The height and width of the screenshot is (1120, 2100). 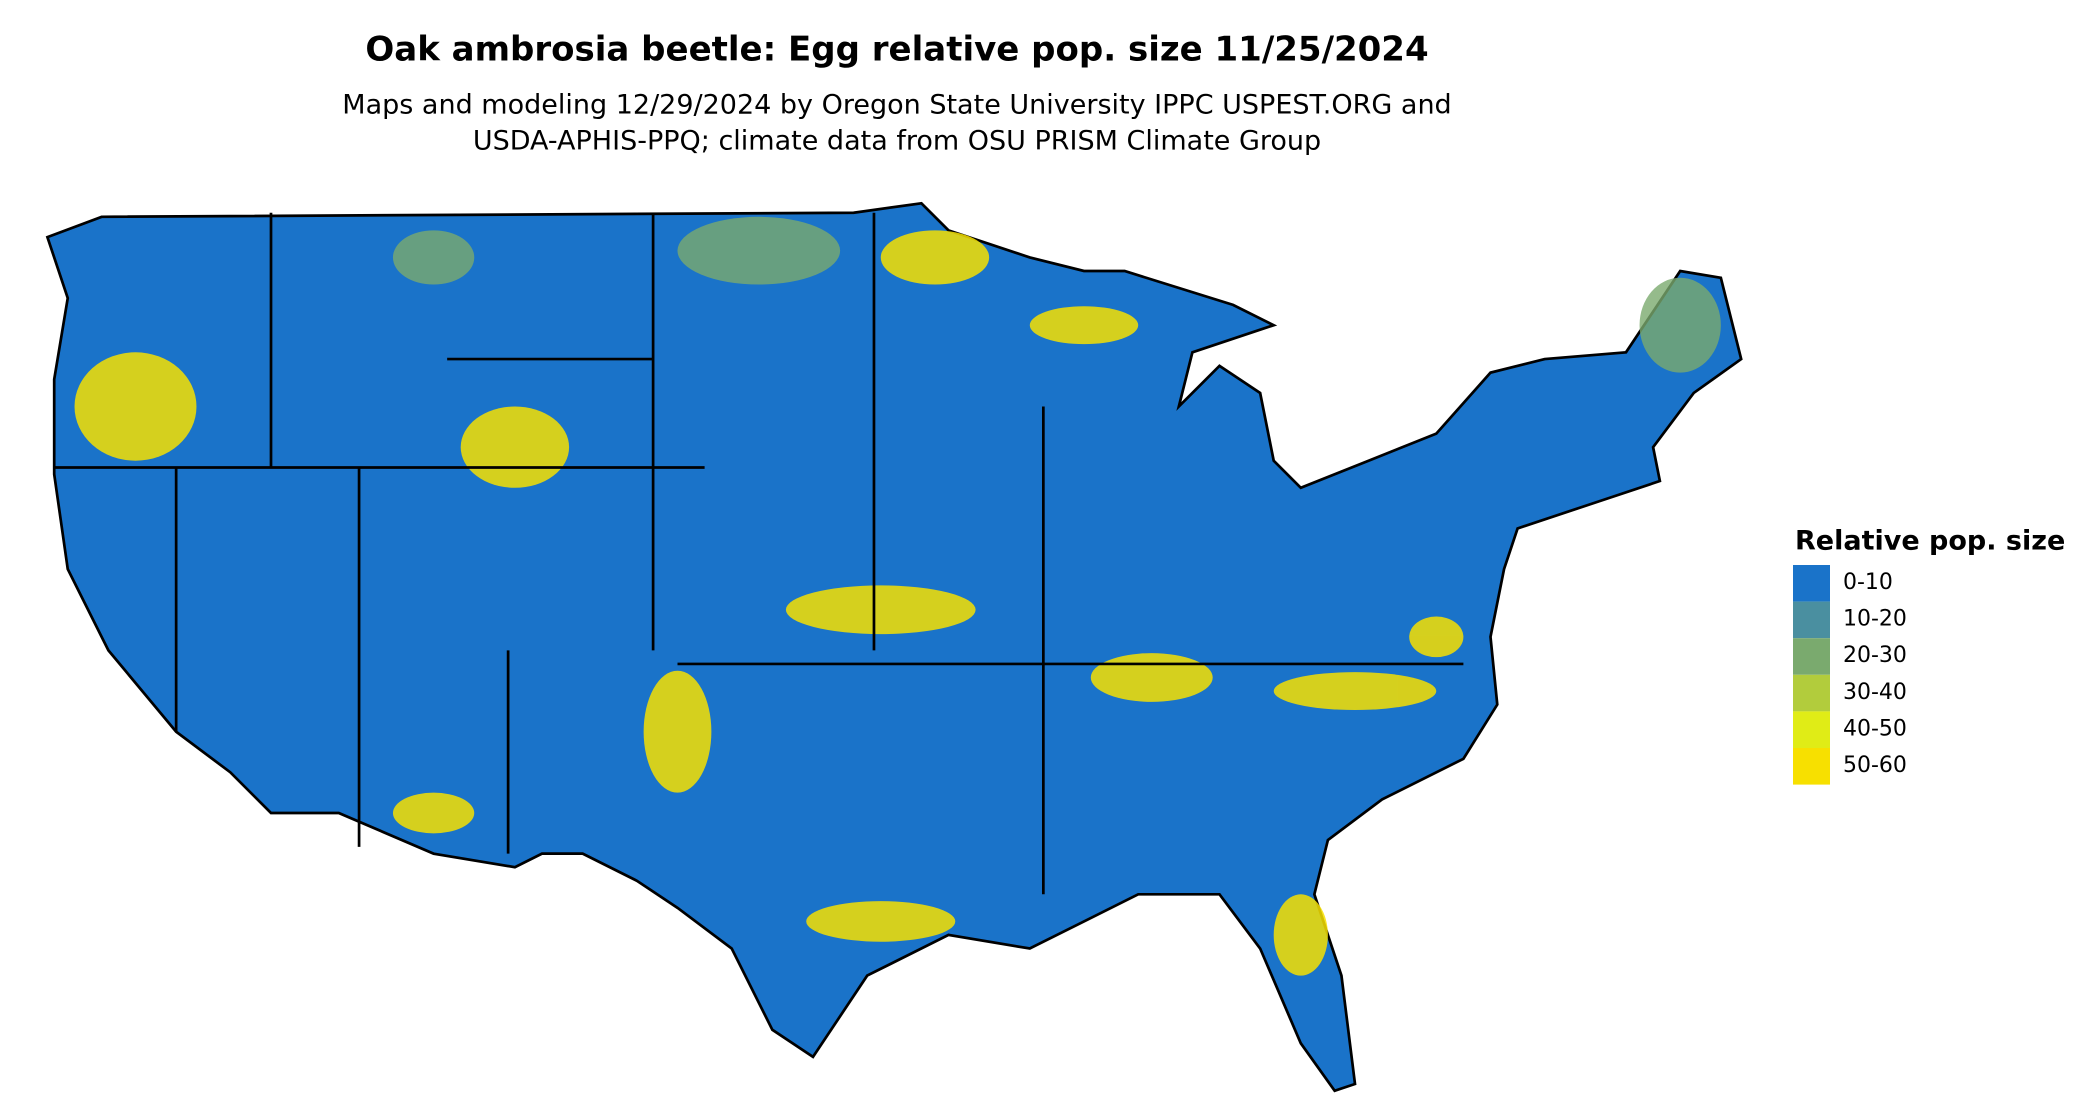 I want to click on legend-label: 50-60, so click(x=1875, y=765).